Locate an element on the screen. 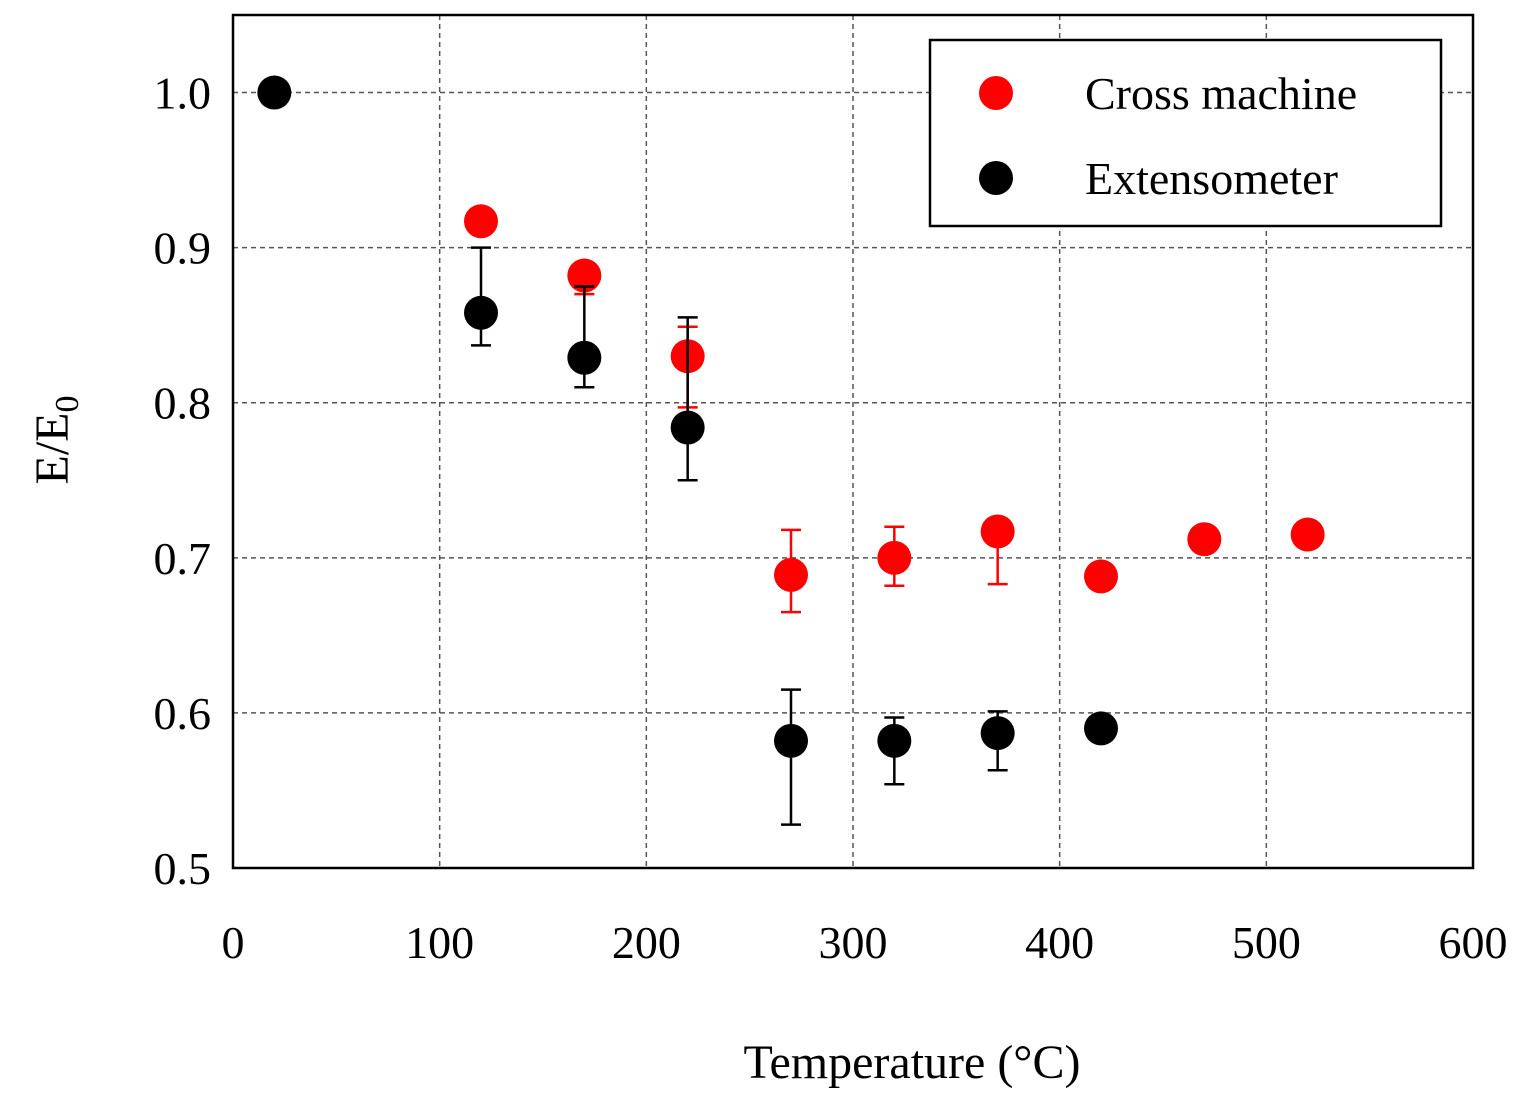 This screenshot has height=1111, width=1524. x-tick-label: 600 is located at coordinates (1473, 942).